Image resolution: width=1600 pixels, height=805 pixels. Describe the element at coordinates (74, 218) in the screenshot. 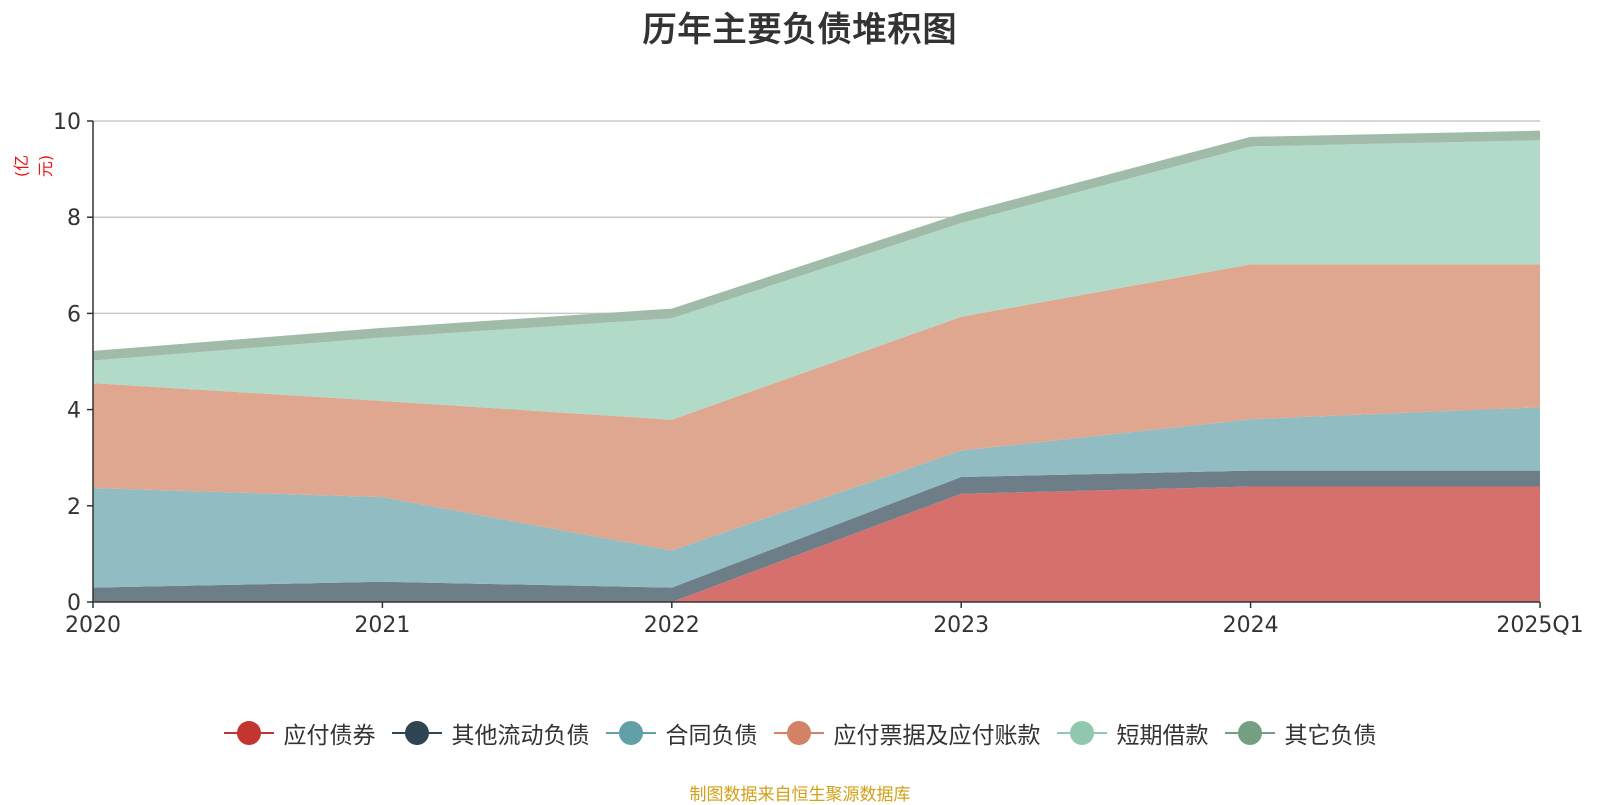

I see `y-tick-label-8: 8` at that location.